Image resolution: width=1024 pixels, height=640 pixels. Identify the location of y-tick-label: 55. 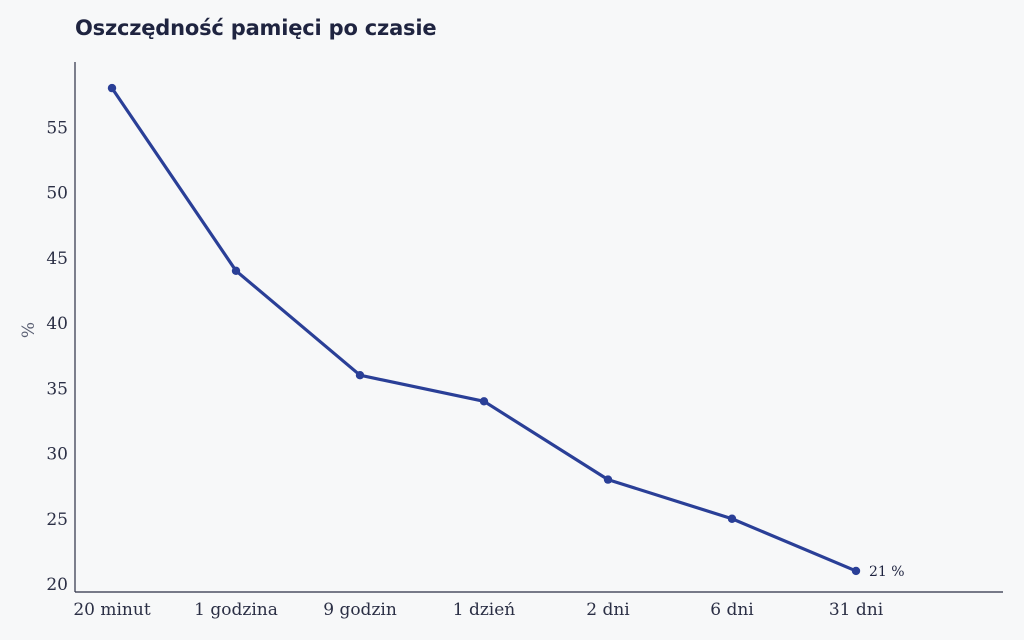
(57, 128).